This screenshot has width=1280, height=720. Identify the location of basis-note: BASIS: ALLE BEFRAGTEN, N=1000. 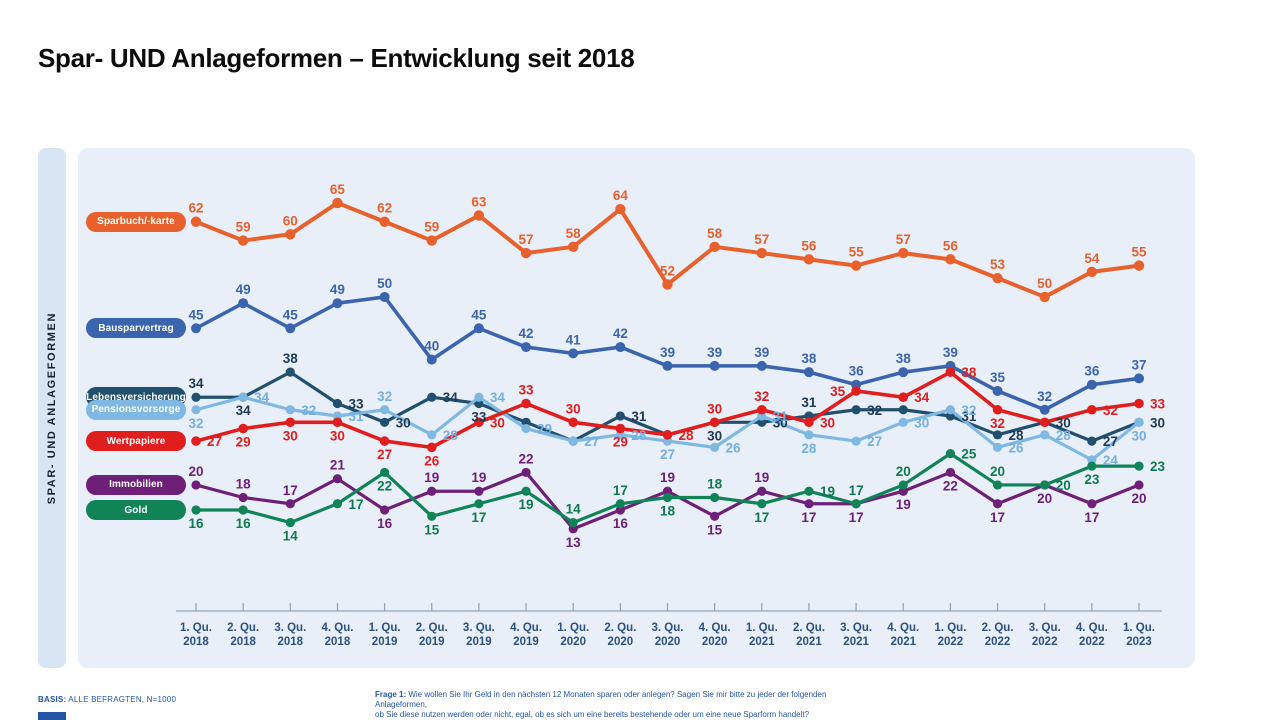
(107, 699).